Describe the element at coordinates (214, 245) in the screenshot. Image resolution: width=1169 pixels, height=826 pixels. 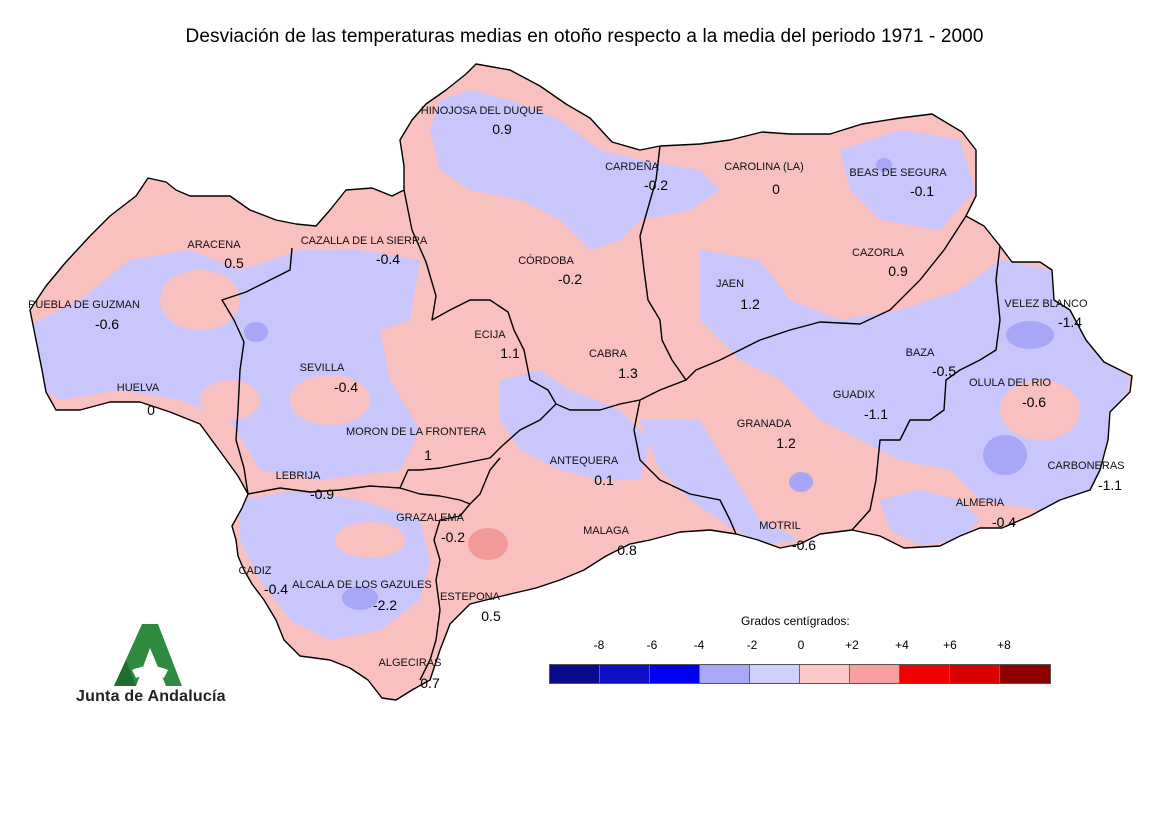
I see `station-name: ARACENA` at that location.